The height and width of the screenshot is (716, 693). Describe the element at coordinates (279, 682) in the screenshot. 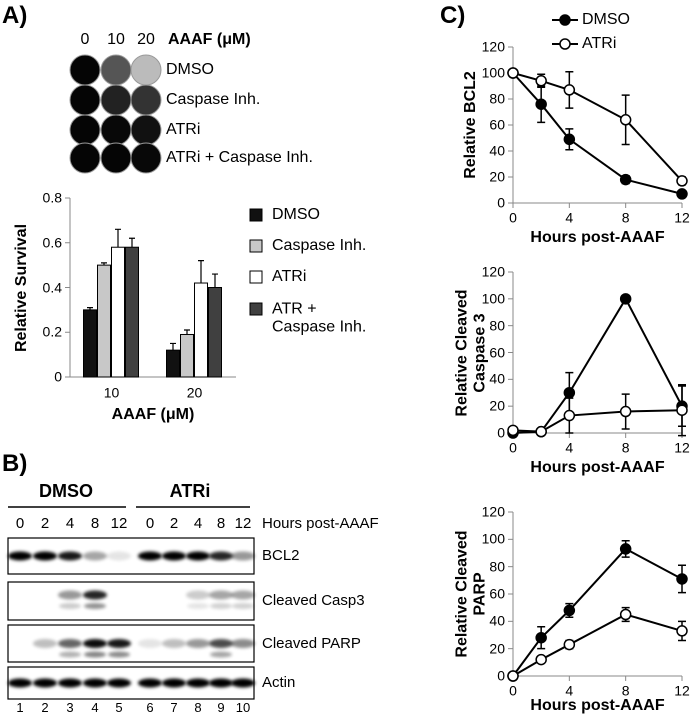

I see `band-label: Actin` at that location.